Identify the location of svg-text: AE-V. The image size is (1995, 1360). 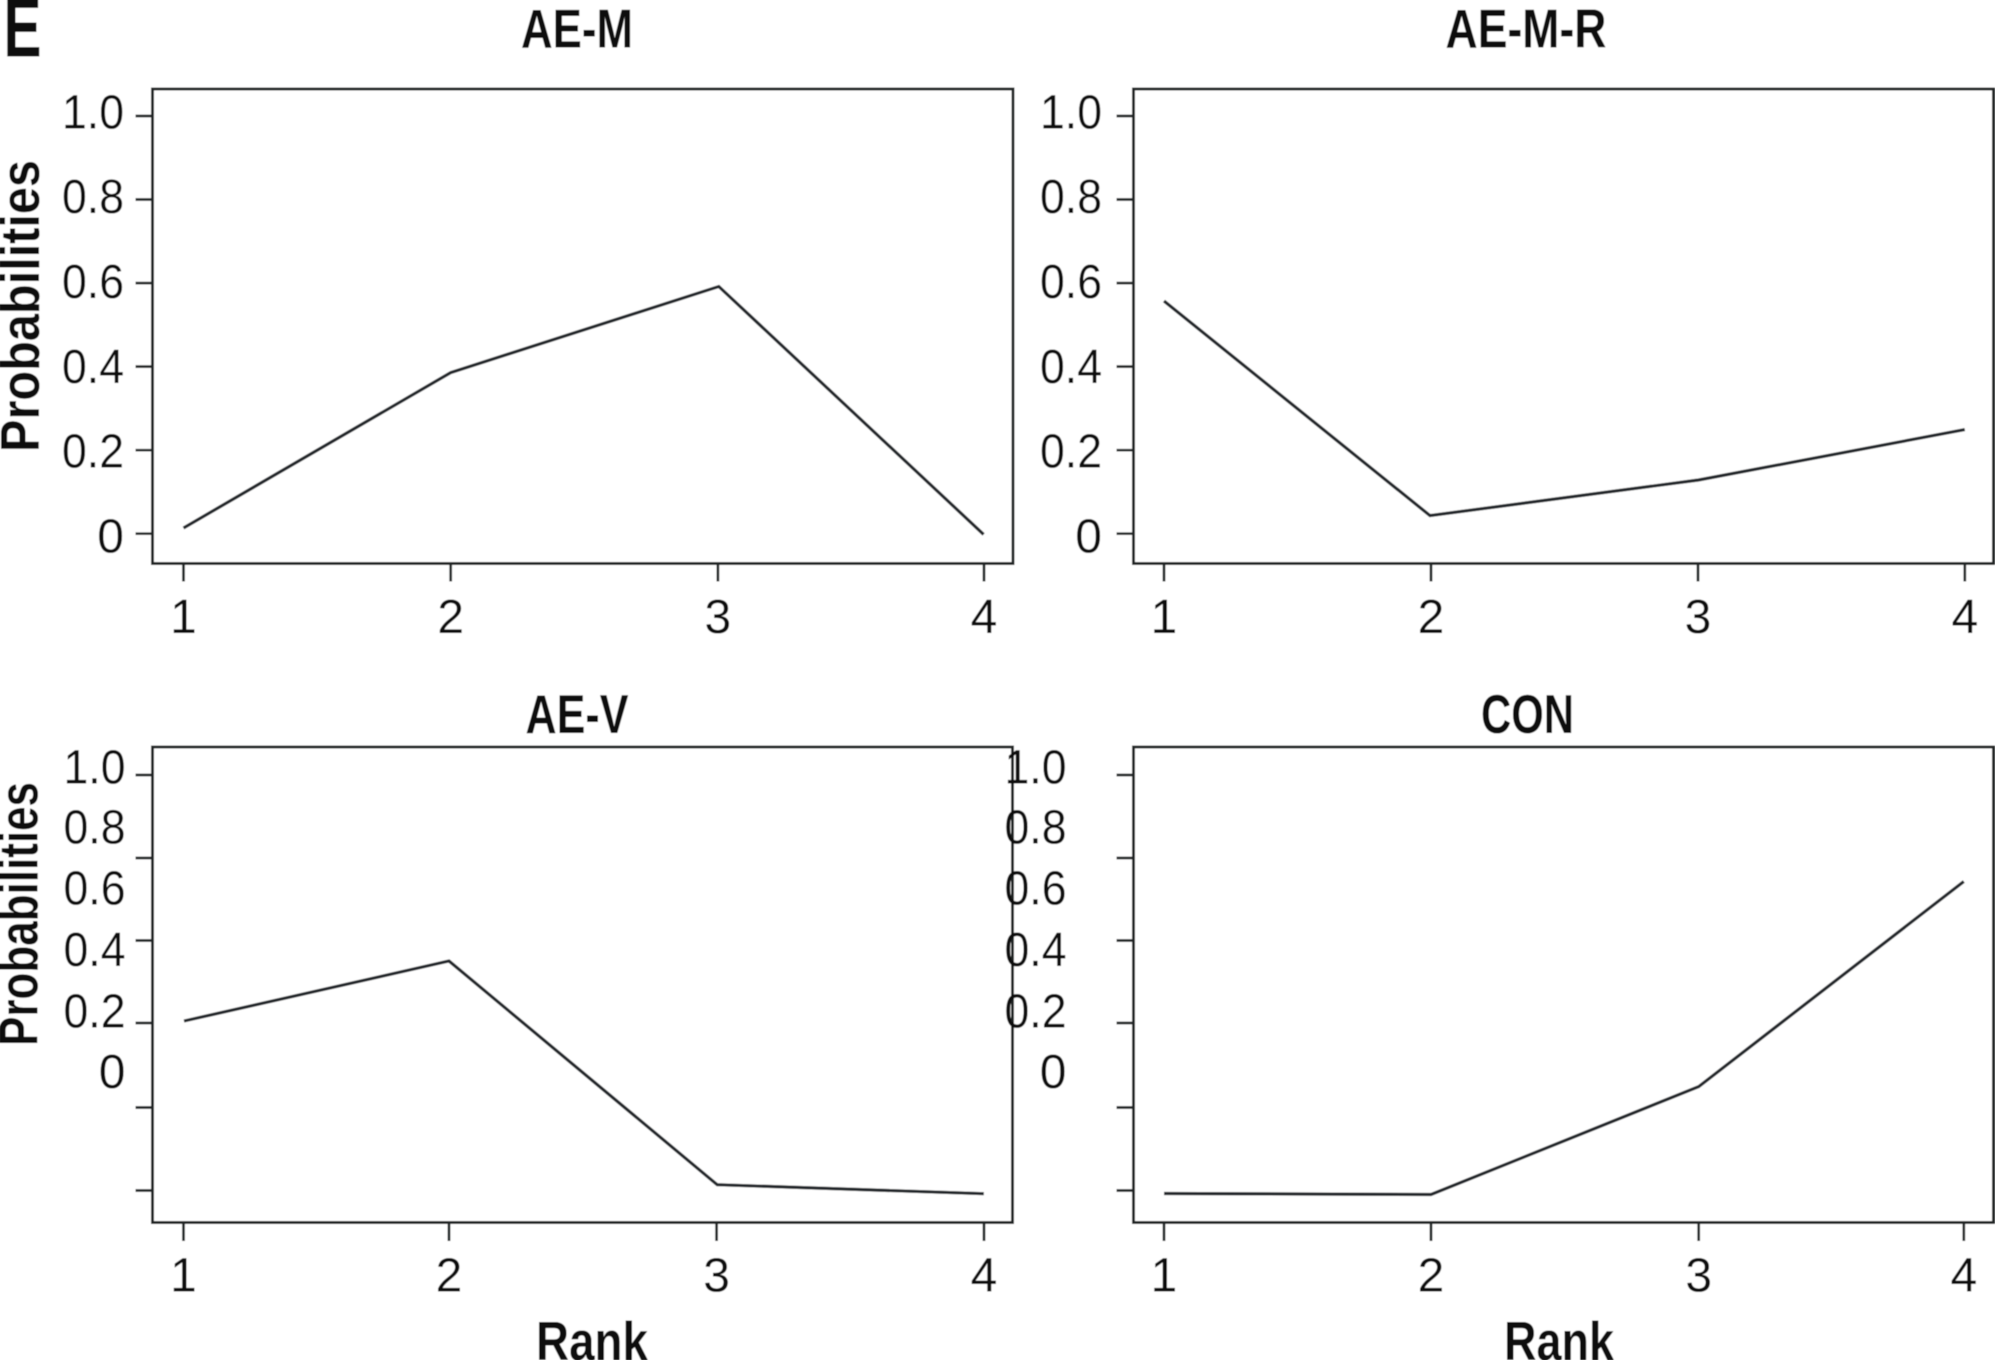
(577, 714).